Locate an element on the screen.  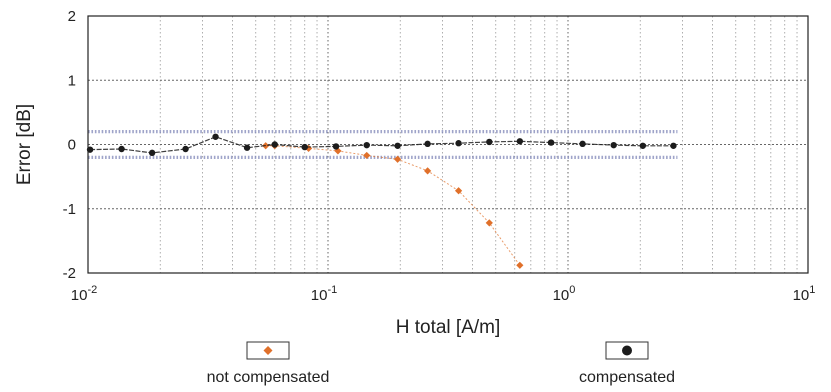
y-tick-label: 1 is located at coordinates (72, 80).